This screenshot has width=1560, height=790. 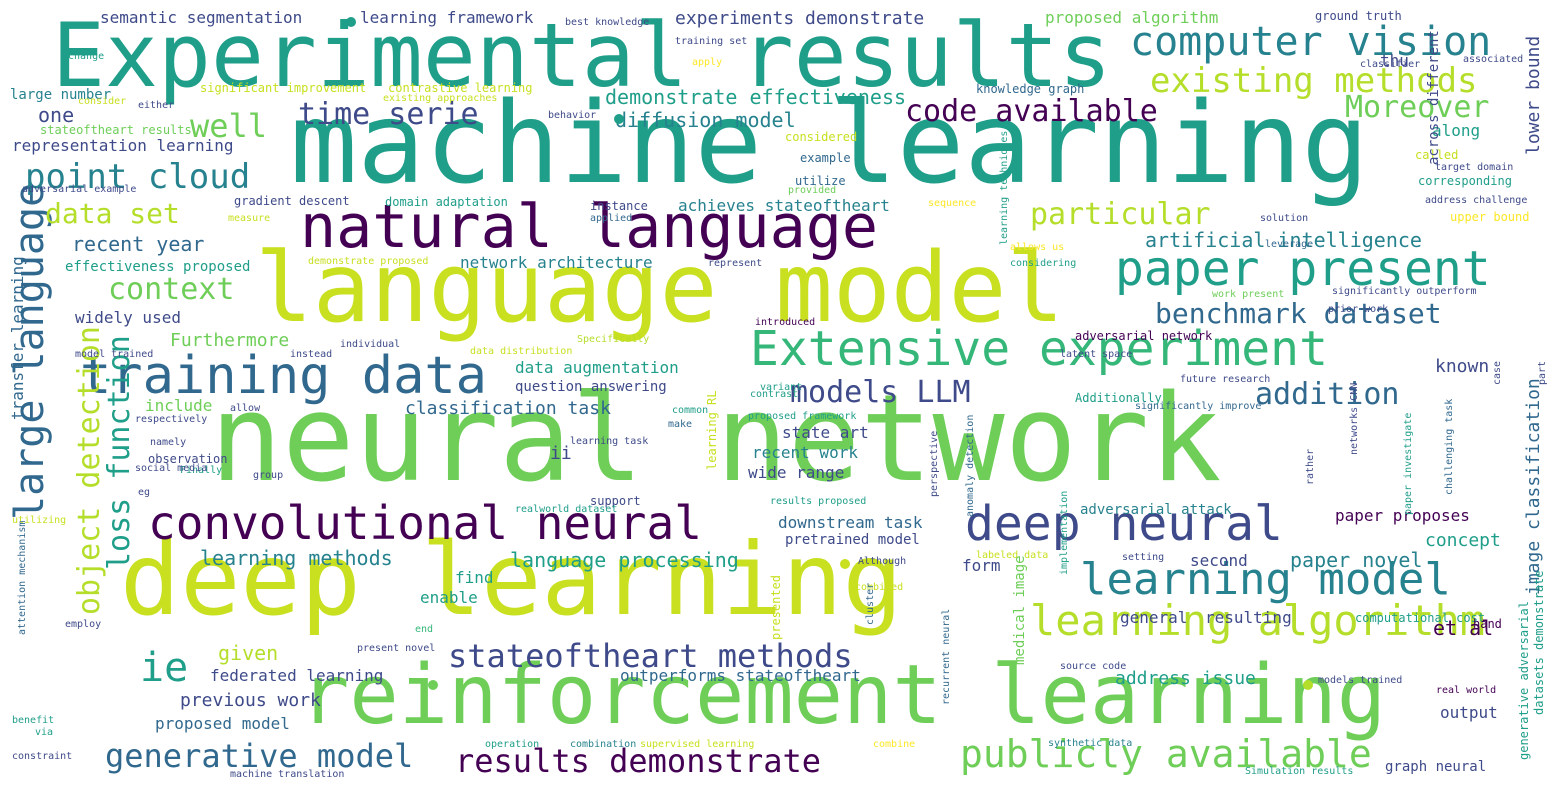 I want to click on cloud-word: representation learning, so click(x=123, y=145).